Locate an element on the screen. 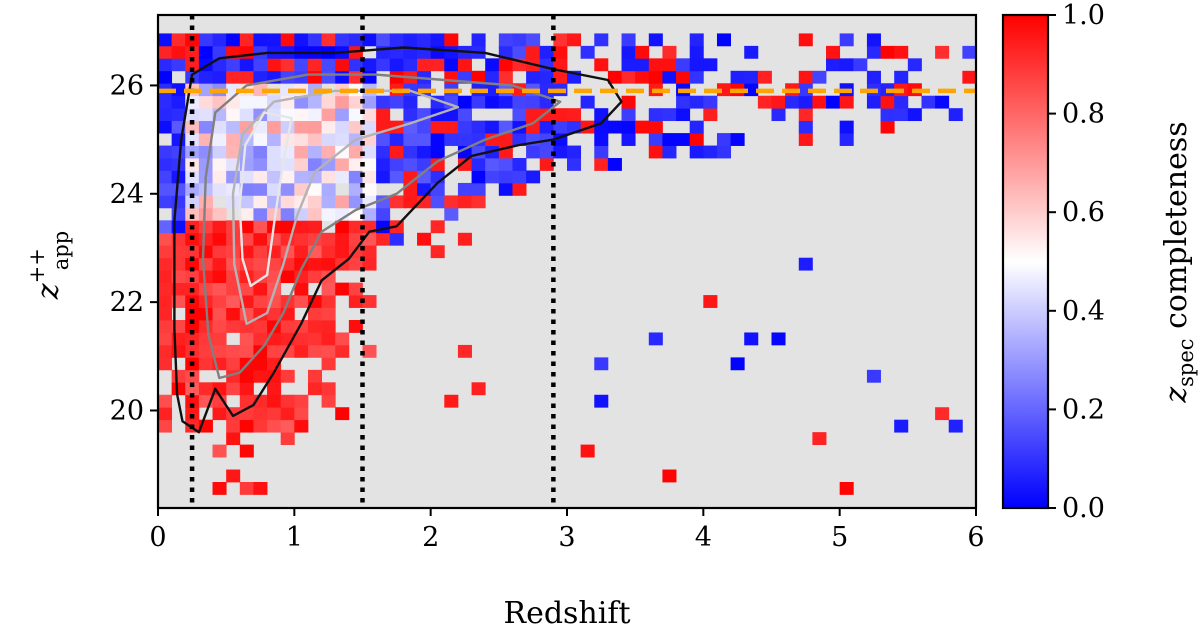 This screenshot has height=640, width=1200. x-tick-label: 3 is located at coordinates (566, 537).